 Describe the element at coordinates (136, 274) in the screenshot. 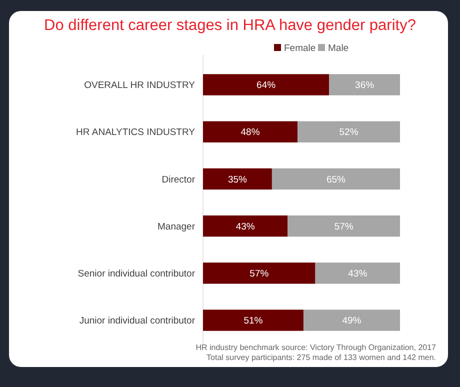

I see `y-tick-label: Senior individual contributor` at that location.